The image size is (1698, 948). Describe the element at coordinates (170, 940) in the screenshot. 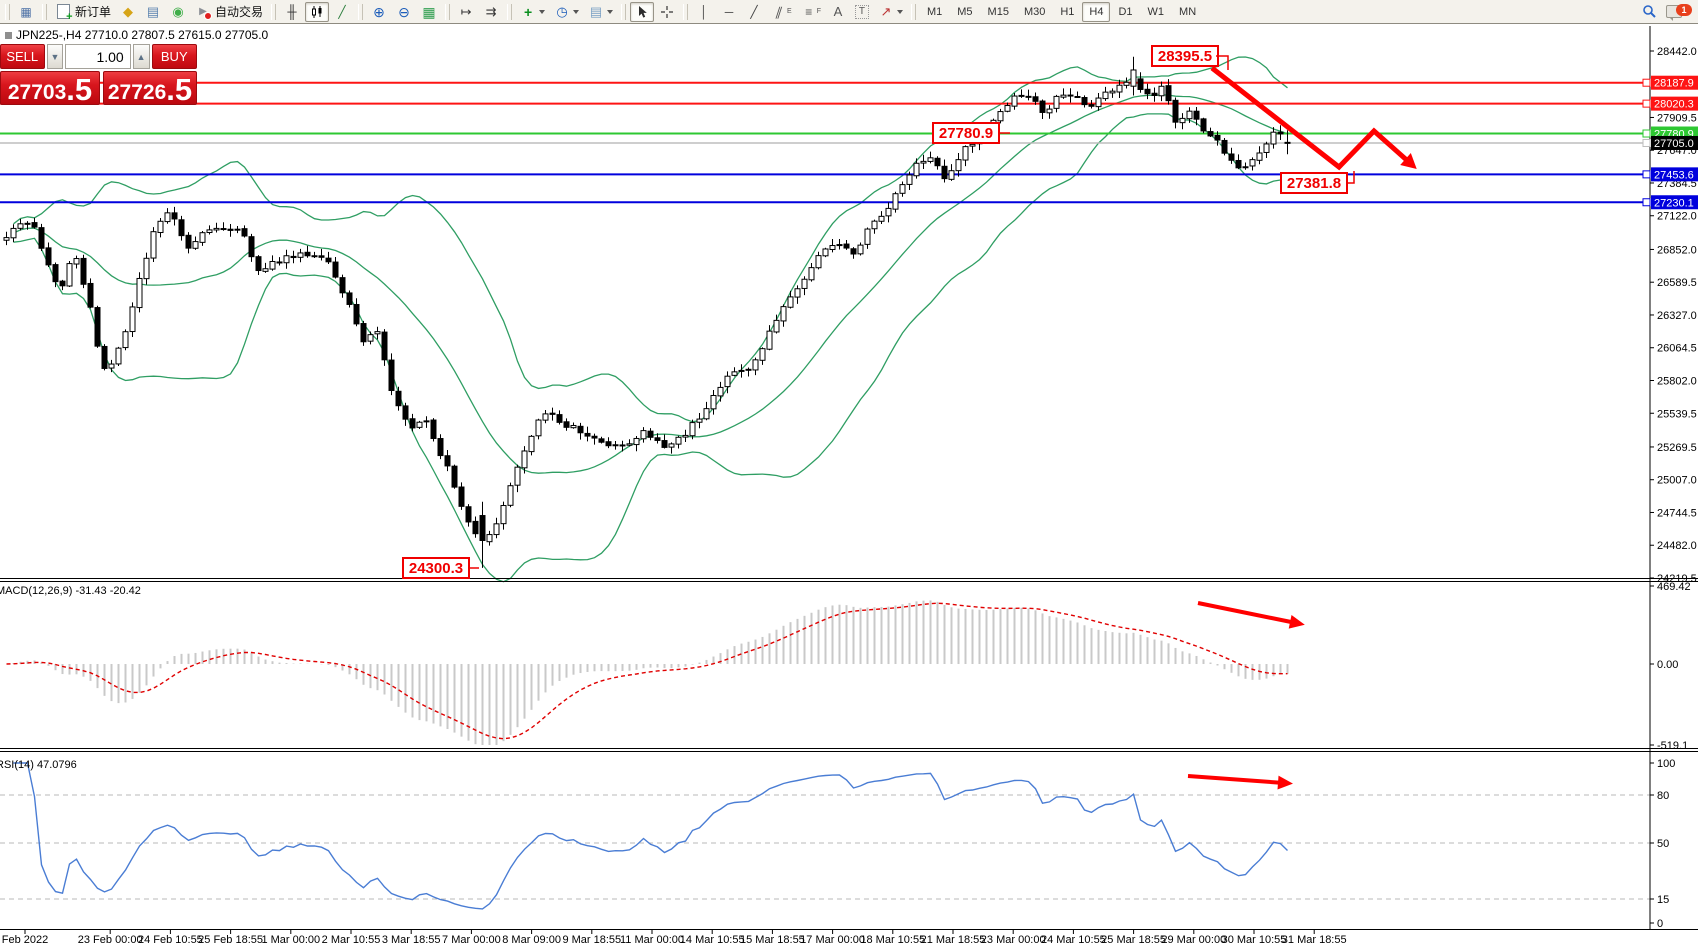

I see `svg-text: 24 Feb 10:55` at that location.